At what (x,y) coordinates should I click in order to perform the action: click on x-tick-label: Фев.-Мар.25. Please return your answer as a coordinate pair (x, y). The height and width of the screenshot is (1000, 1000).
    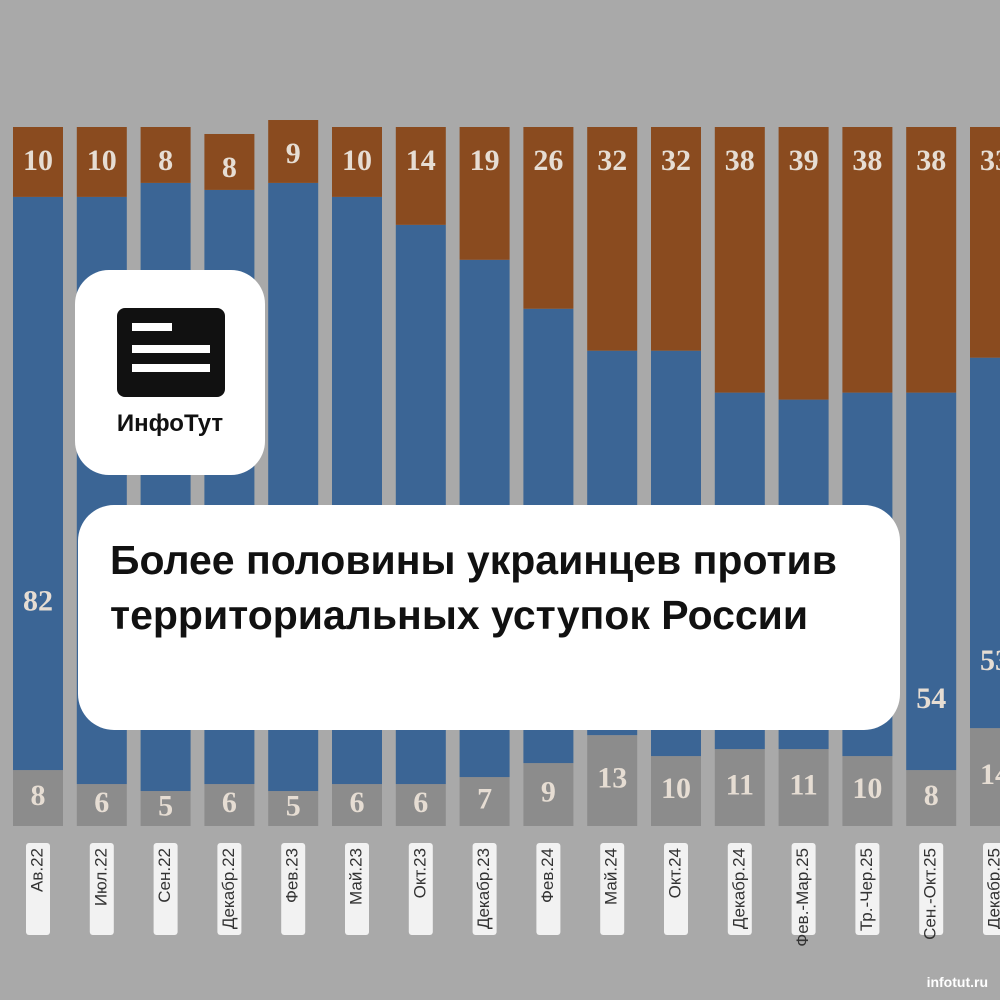
    Looking at the image, I should click on (802, 897).